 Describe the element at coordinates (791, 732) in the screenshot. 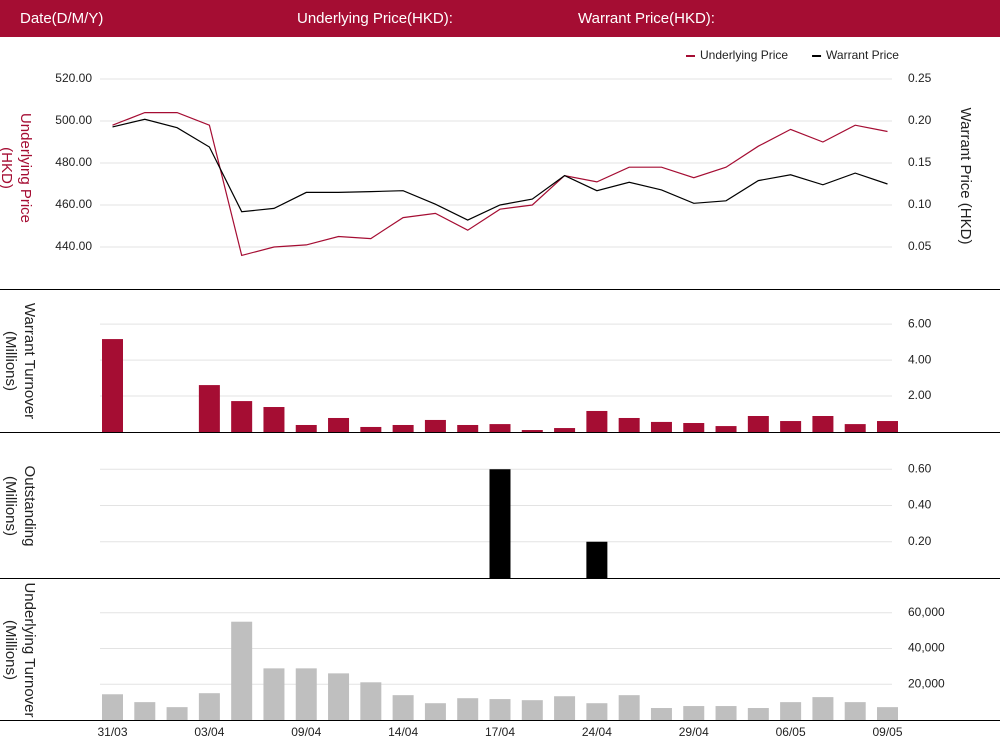

I see `x-tick-label: 06/05` at that location.